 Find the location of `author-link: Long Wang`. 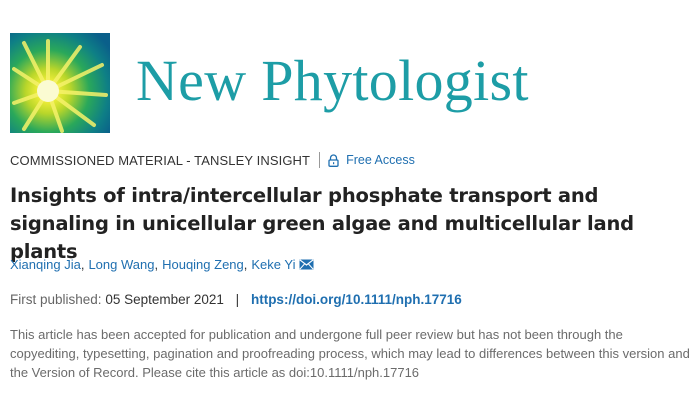

author-link: Long Wang is located at coordinates (121, 264).